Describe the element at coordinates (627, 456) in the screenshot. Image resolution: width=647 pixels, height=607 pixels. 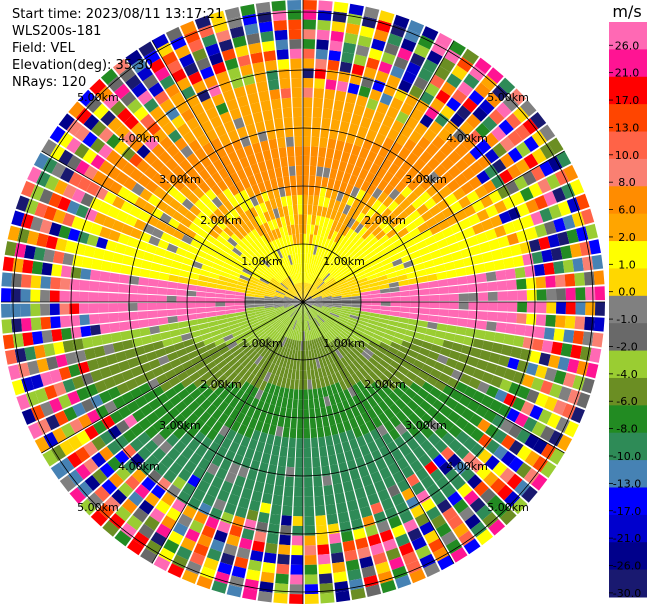
I see `colorbar-tick-label: -10.0` at that location.